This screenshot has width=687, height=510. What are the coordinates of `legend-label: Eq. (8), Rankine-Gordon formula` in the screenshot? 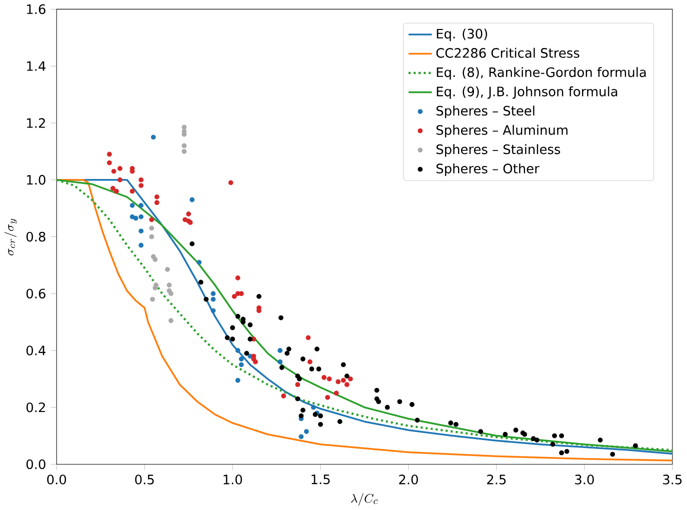 It's located at (541, 73).